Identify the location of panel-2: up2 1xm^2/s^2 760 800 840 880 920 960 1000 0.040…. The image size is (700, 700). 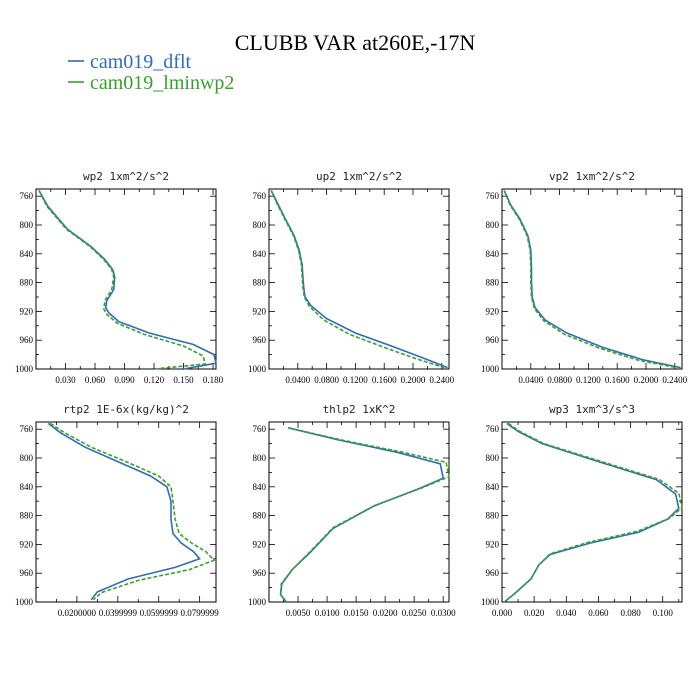
(351, 277).